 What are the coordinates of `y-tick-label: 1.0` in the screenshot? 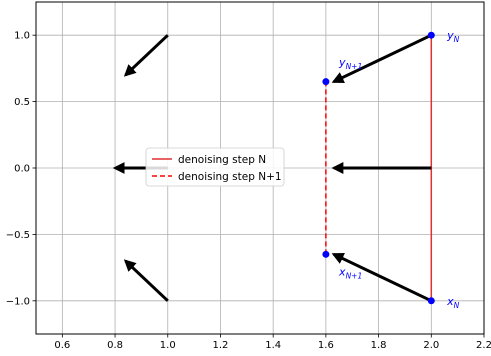 It's located at (22, 36).